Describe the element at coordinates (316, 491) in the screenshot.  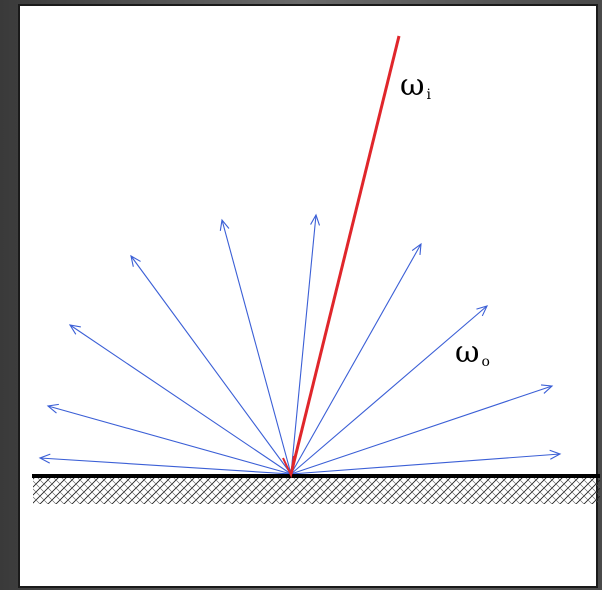
I see `surface-hatching` at that location.